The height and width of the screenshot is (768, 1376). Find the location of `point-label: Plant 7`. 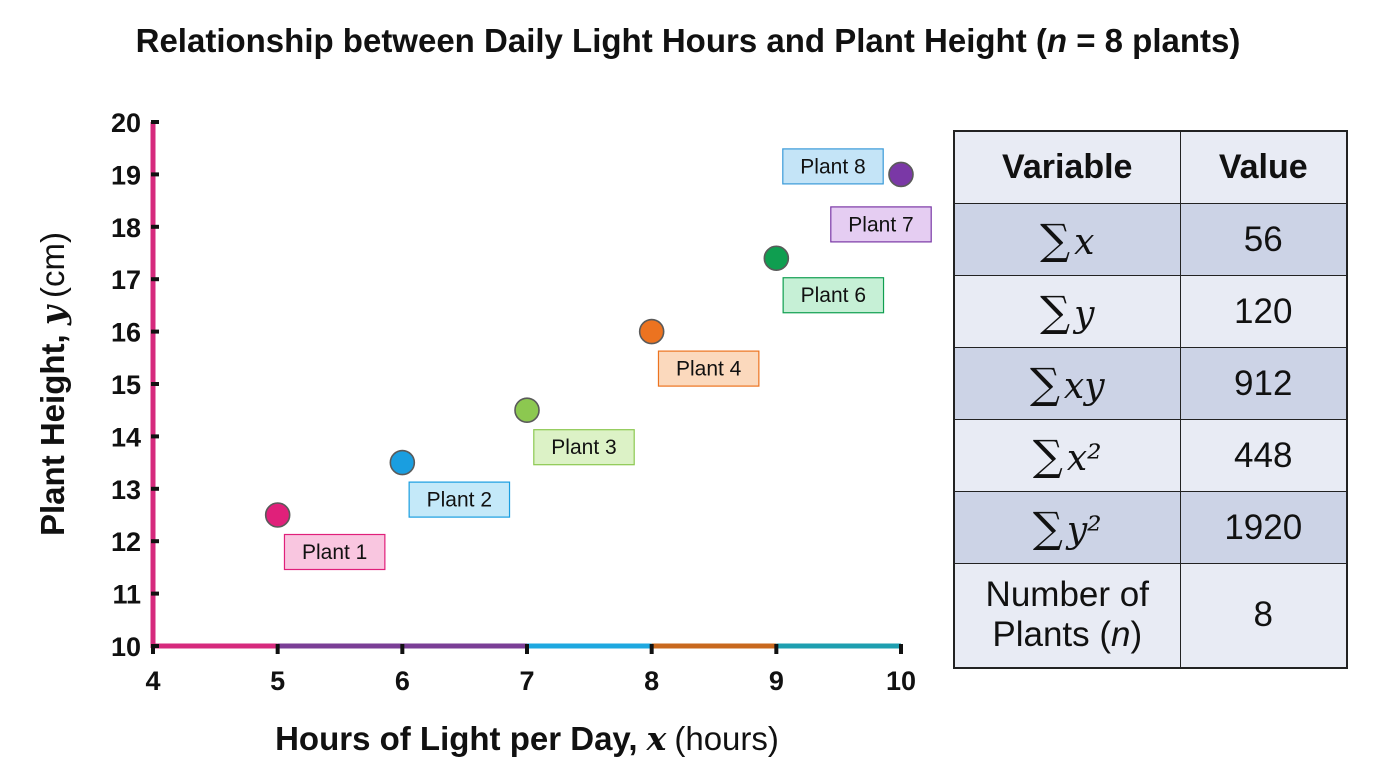

point-label: Plant 7 is located at coordinates (880, 224).